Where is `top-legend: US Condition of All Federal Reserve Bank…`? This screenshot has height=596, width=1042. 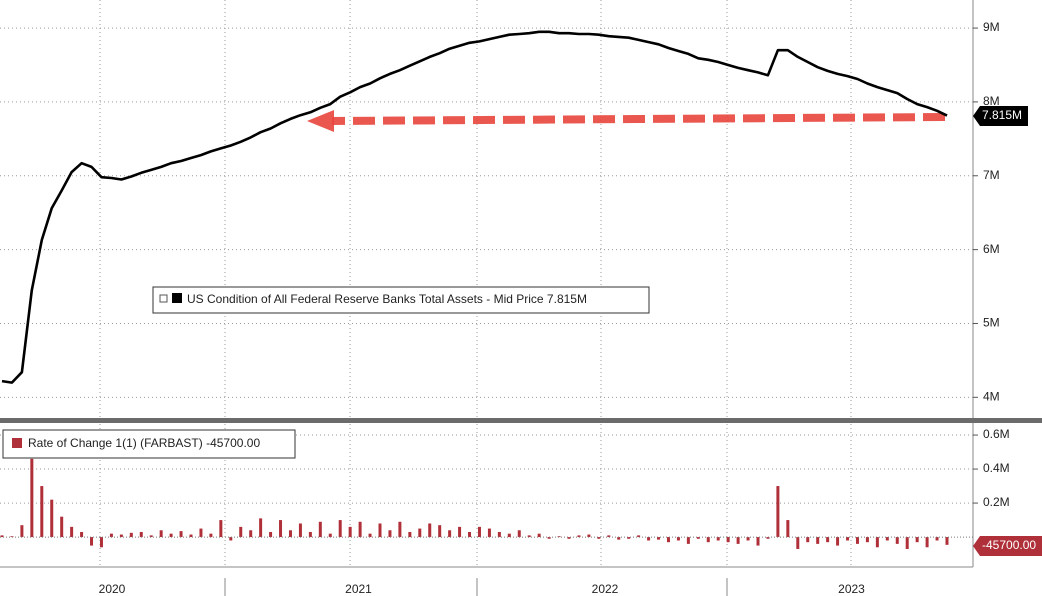 top-legend: US Condition of All Federal Reserve Bank… is located at coordinates (401, 300).